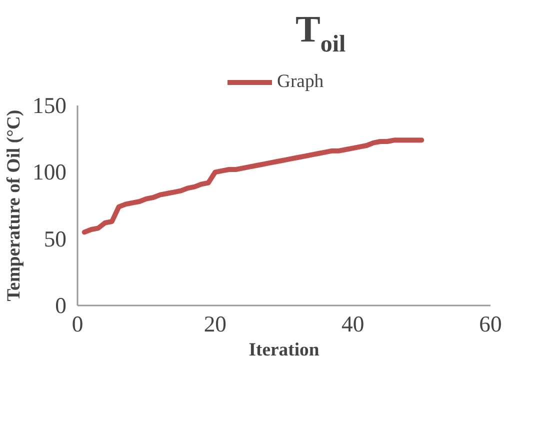 The width and height of the screenshot is (547, 421). Describe the element at coordinates (490, 324) in the screenshot. I see `x-tick-label: 60` at that location.